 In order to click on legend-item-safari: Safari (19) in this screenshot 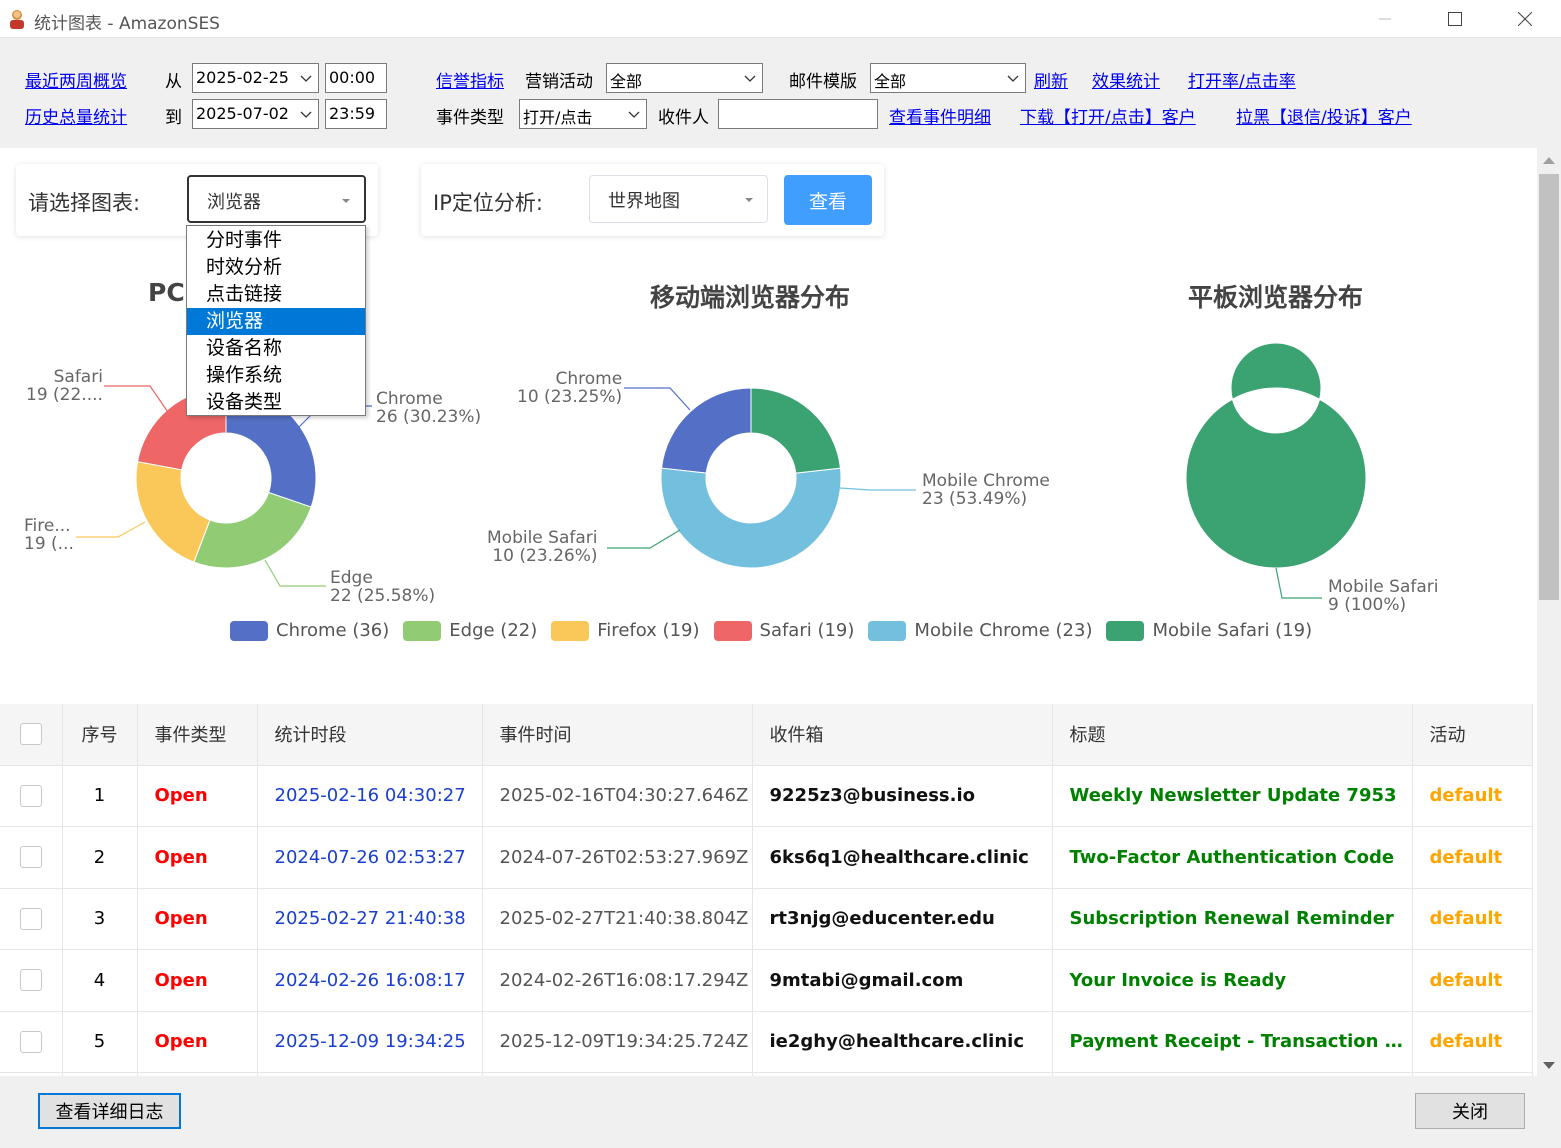, I will do `click(784, 630)`.